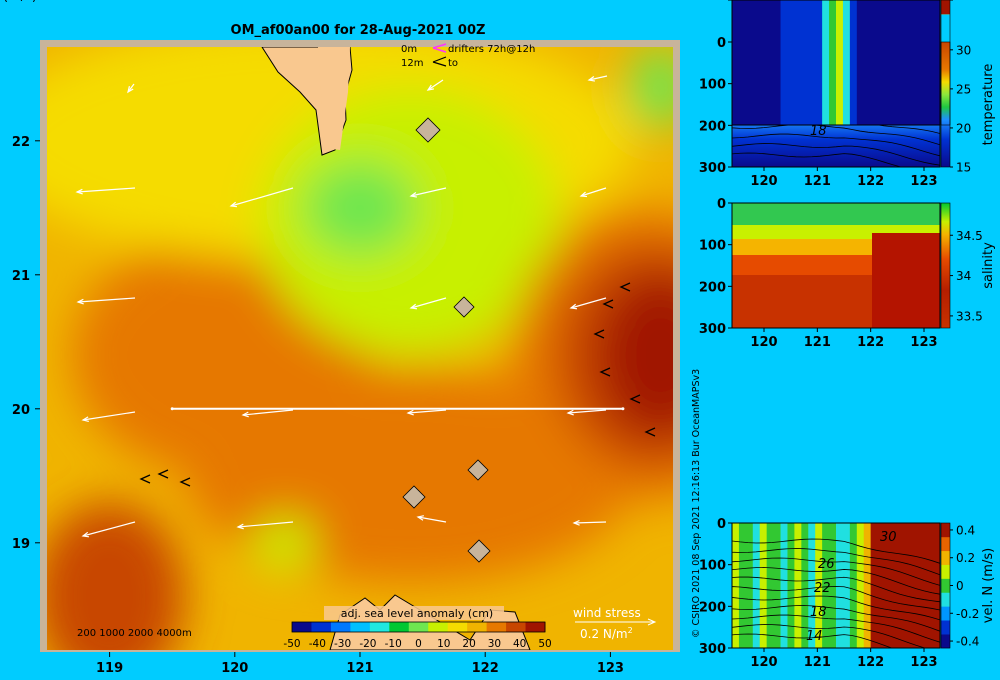  Describe the element at coordinates (412, 63) in the screenshot. I see `depth-12m-label: 12m` at that location.